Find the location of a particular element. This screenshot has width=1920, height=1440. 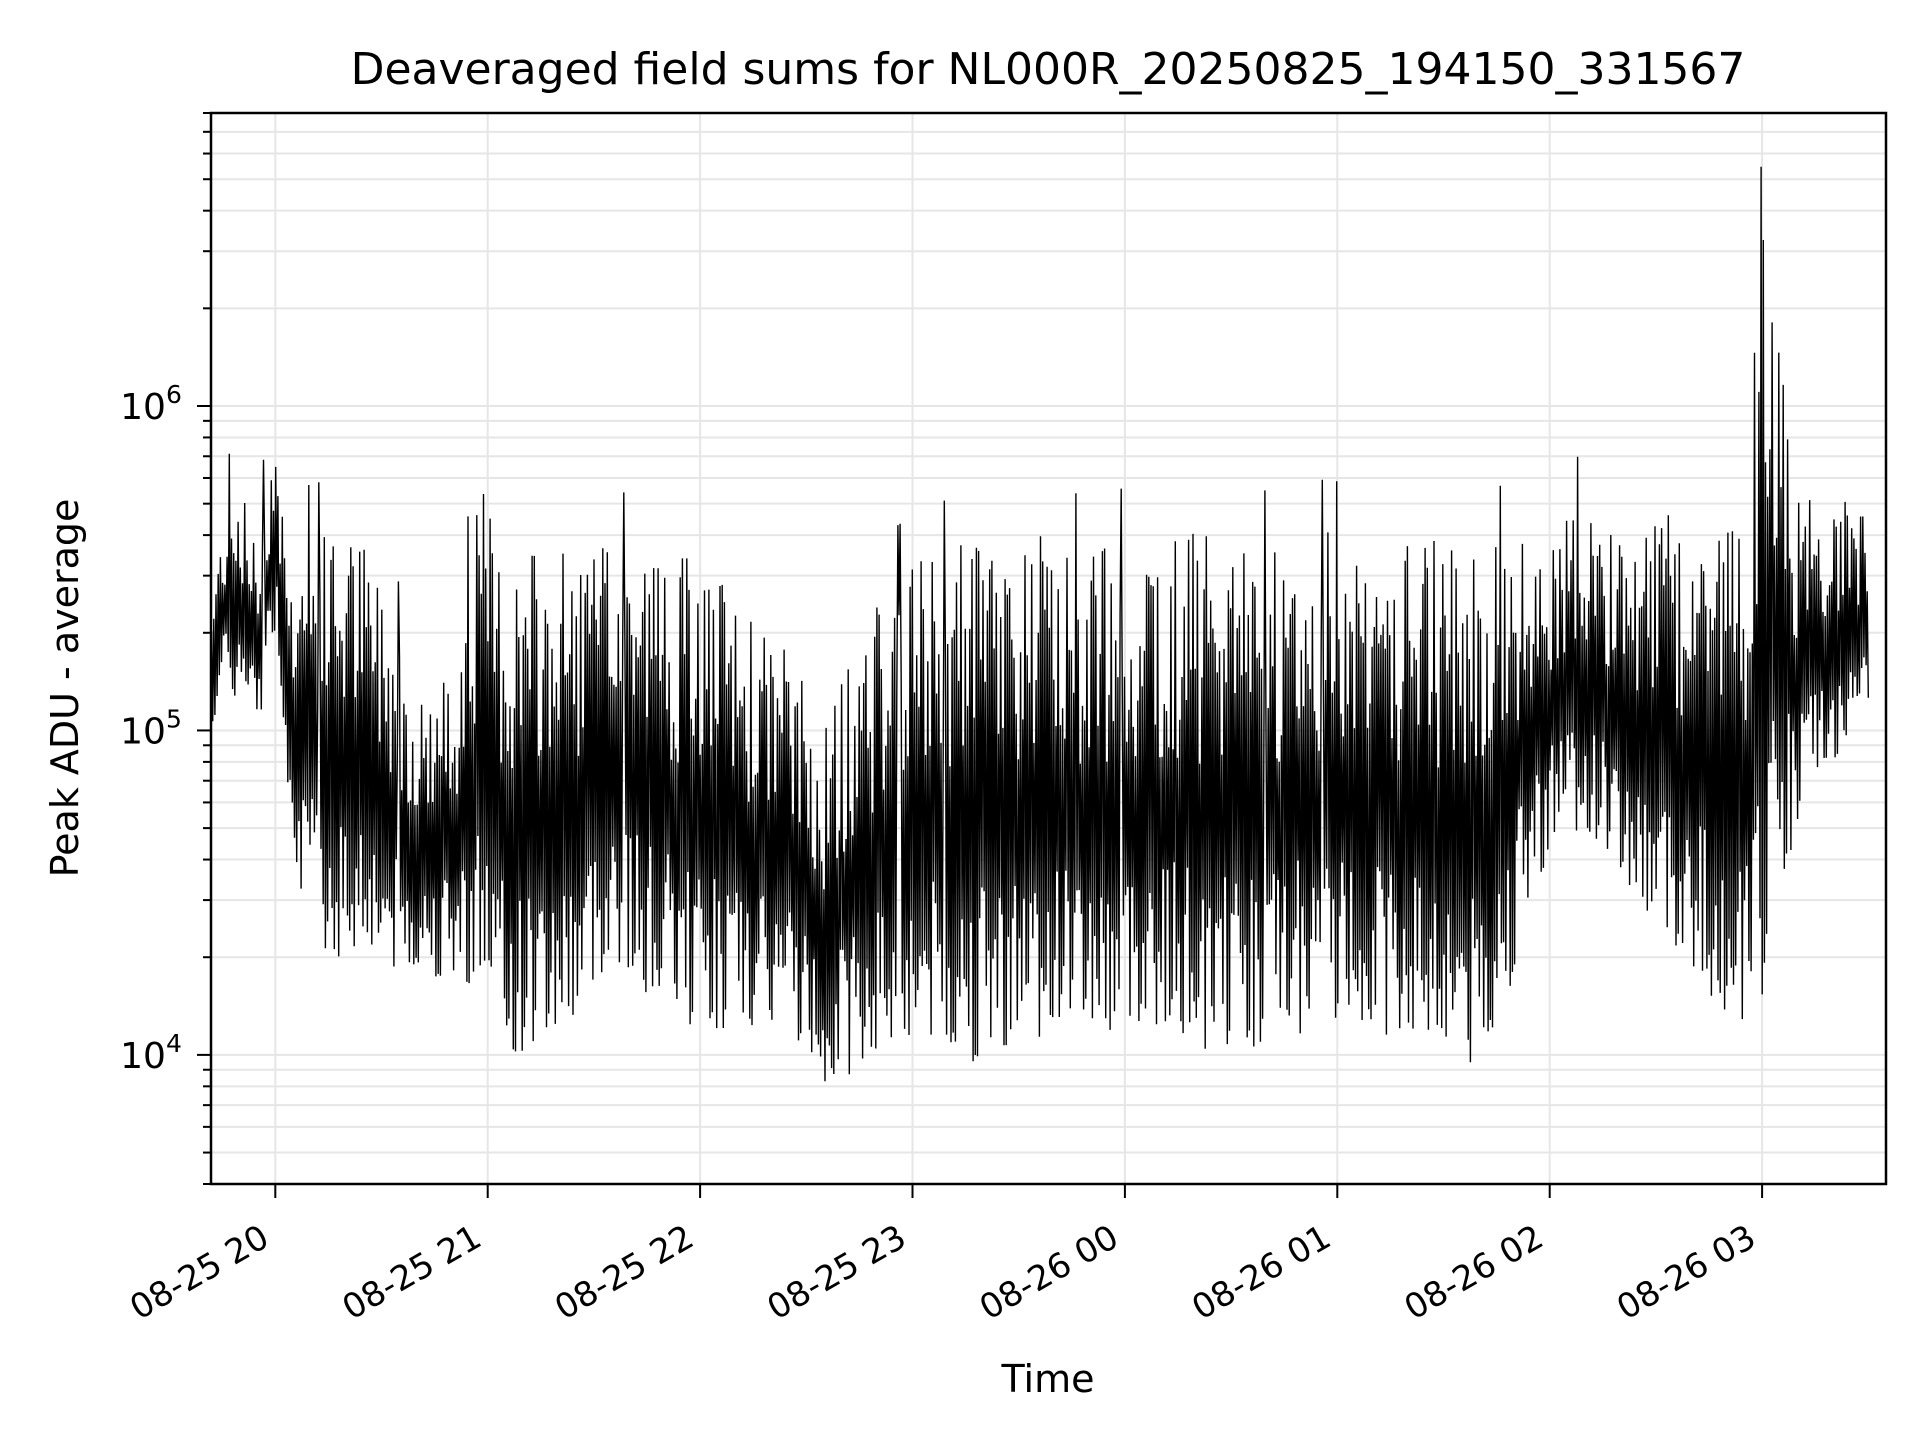

x-axis-label: Time is located at coordinates (1048, 1379).